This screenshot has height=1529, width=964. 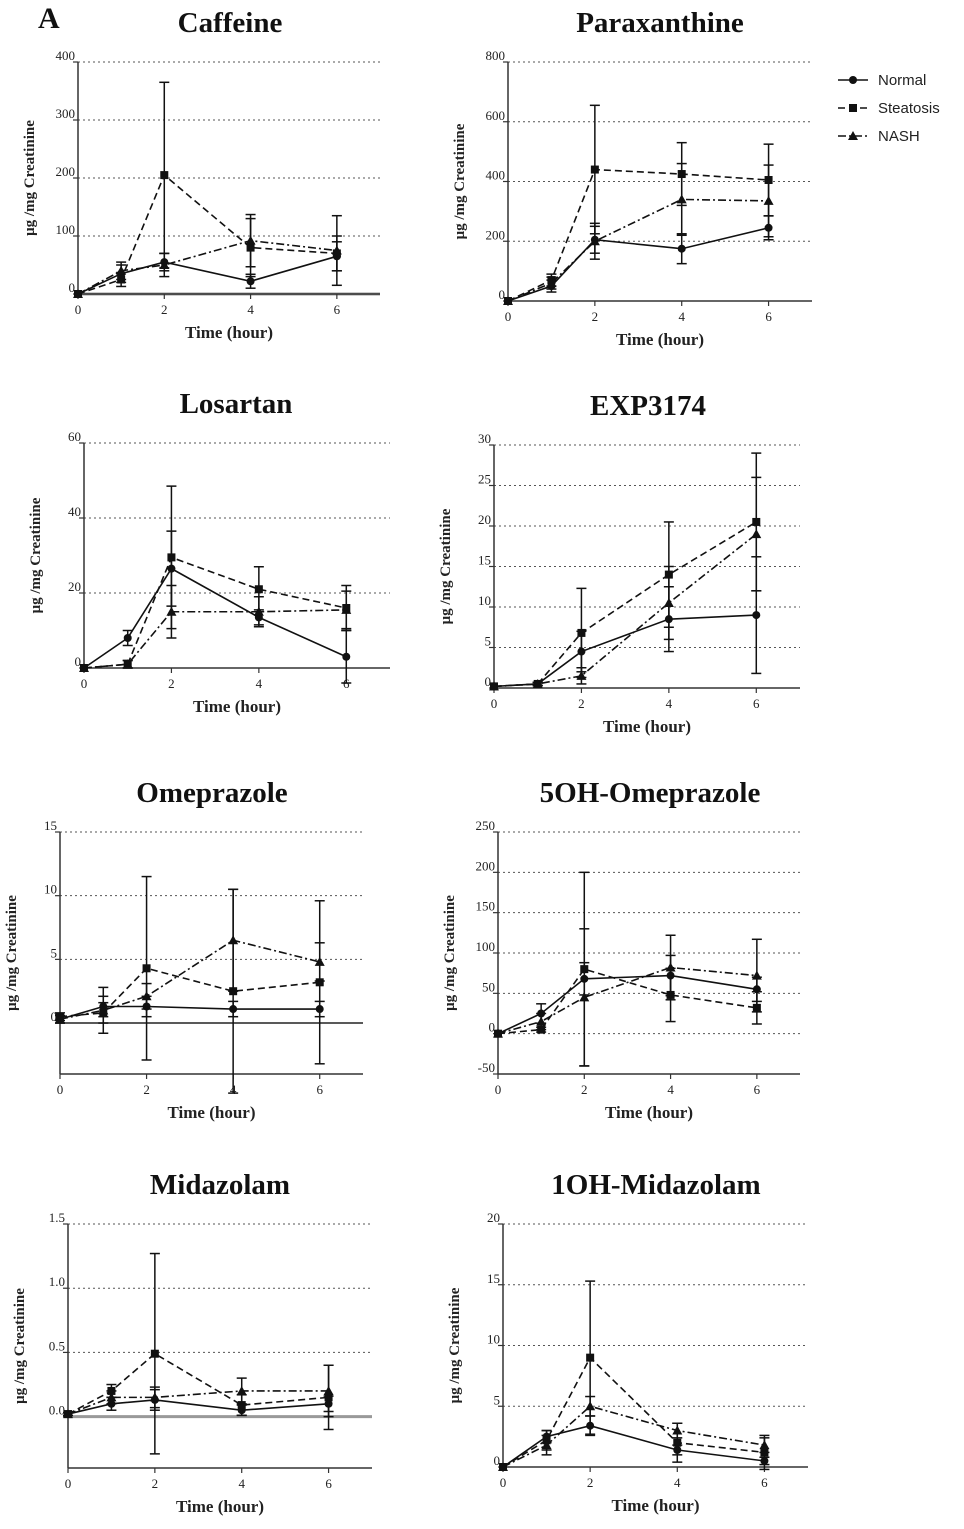 I want to click on y-tick-label: 40, so click(x=74, y=511).